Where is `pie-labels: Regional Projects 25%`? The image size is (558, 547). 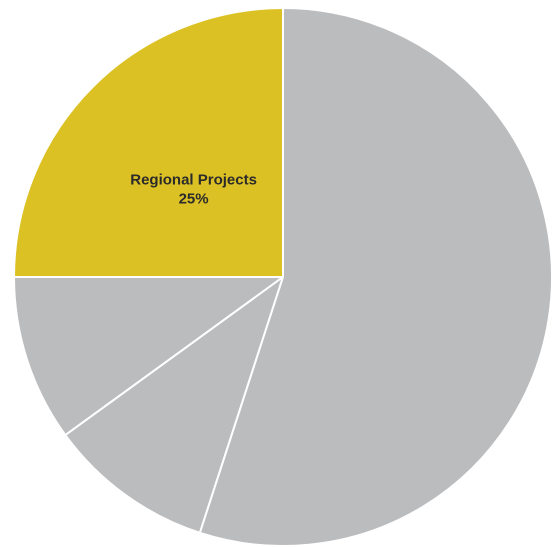 pie-labels: Regional Projects 25% is located at coordinates (193, 190).